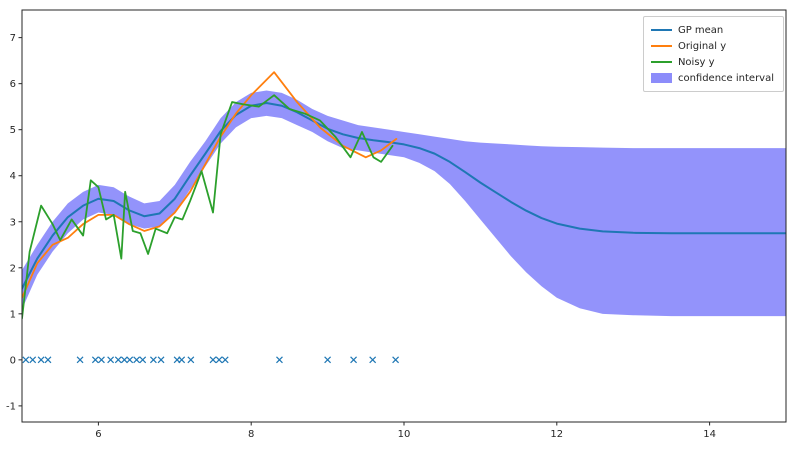 The height and width of the screenshot is (450, 801). I want to click on legend-item-original-y: Original y, so click(712, 46).